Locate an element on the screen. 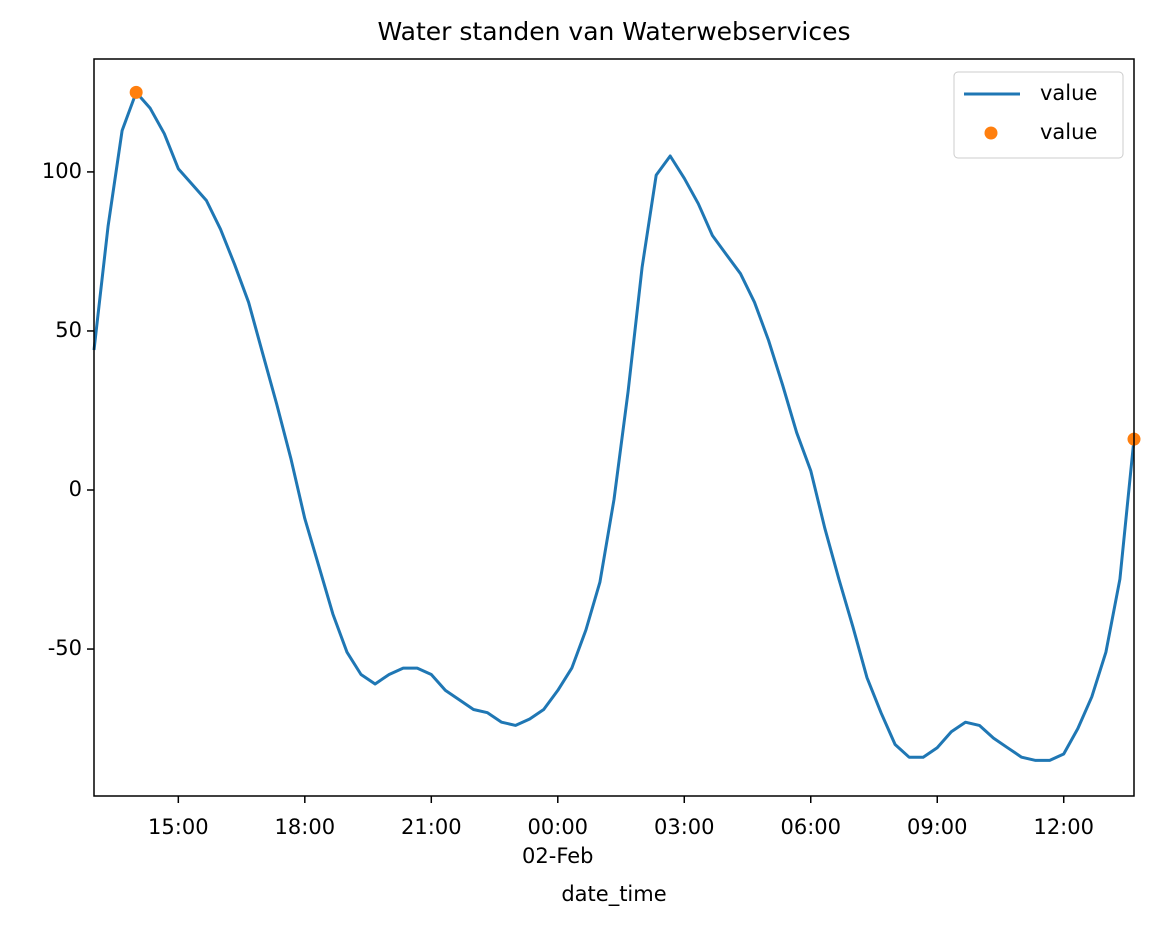  legend-marker is located at coordinates (991, 133).